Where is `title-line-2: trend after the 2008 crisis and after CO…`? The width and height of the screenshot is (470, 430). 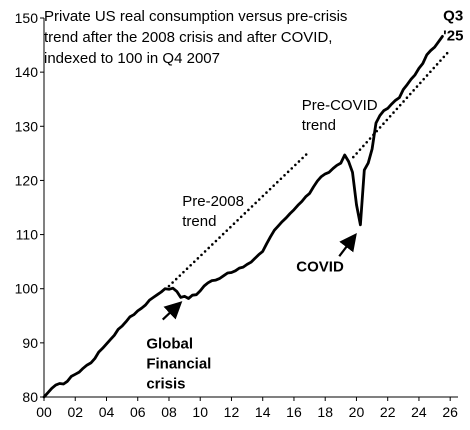
title-line-2: trend after the 2008 crisis and after CO… is located at coordinates (188, 37).